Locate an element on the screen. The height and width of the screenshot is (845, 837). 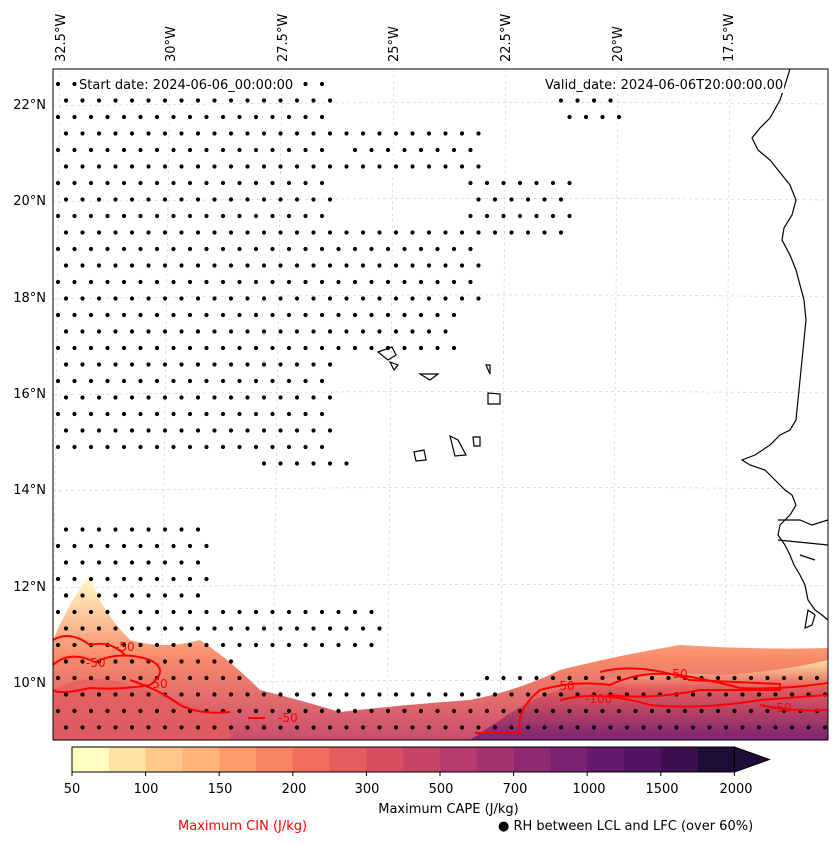
colorbar-title: Maximum CAPE (J/kg) is located at coordinates (448, 809).